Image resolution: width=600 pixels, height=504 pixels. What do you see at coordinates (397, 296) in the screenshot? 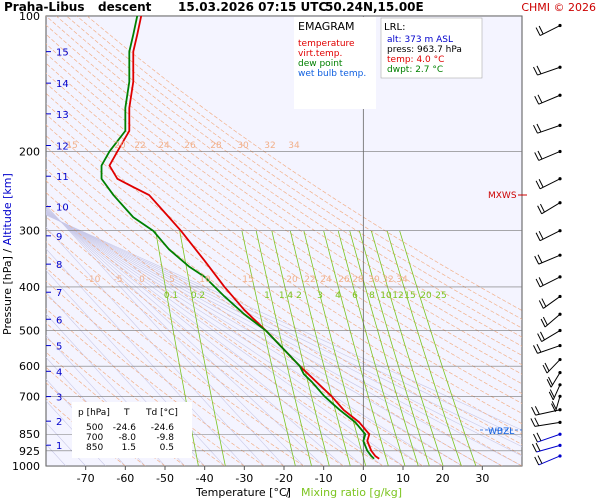
I see `mixing-ratio-label: 12` at bounding box center [397, 296].